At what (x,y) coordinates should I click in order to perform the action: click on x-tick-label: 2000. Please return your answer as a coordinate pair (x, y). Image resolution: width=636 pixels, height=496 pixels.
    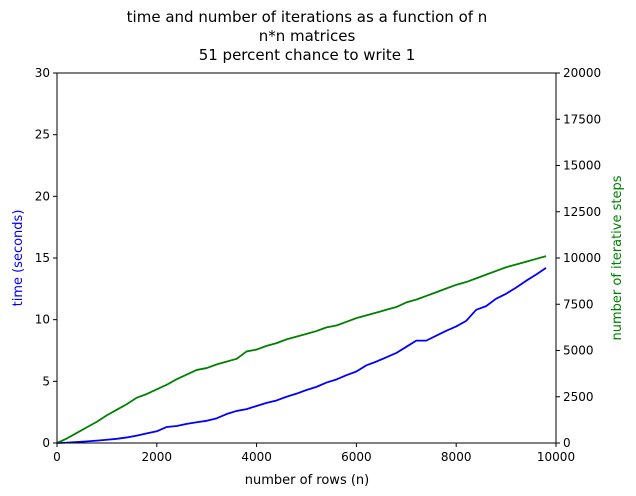
    Looking at the image, I should click on (157, 457).